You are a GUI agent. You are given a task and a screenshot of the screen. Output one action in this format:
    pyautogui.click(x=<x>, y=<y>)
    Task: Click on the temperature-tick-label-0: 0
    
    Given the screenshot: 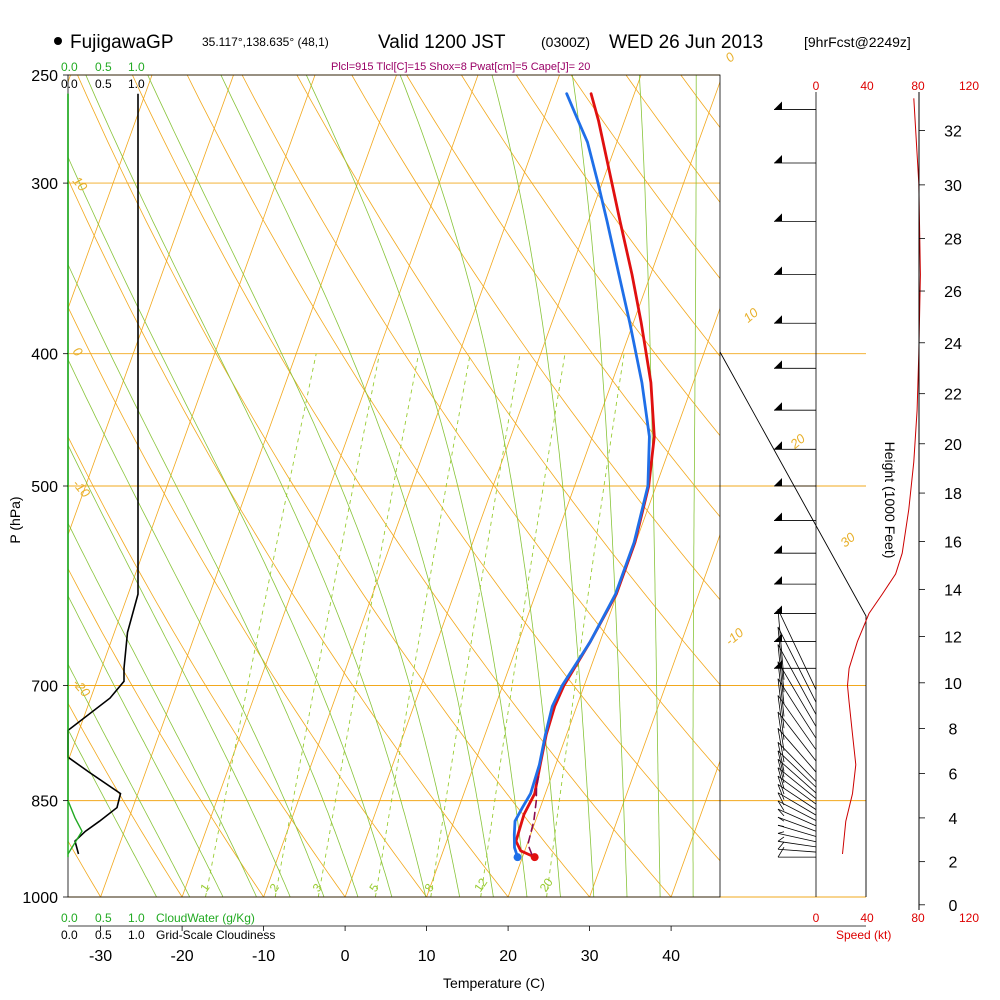 What is the action you would take?
    pyautogui.click(x=345, y=956)
    